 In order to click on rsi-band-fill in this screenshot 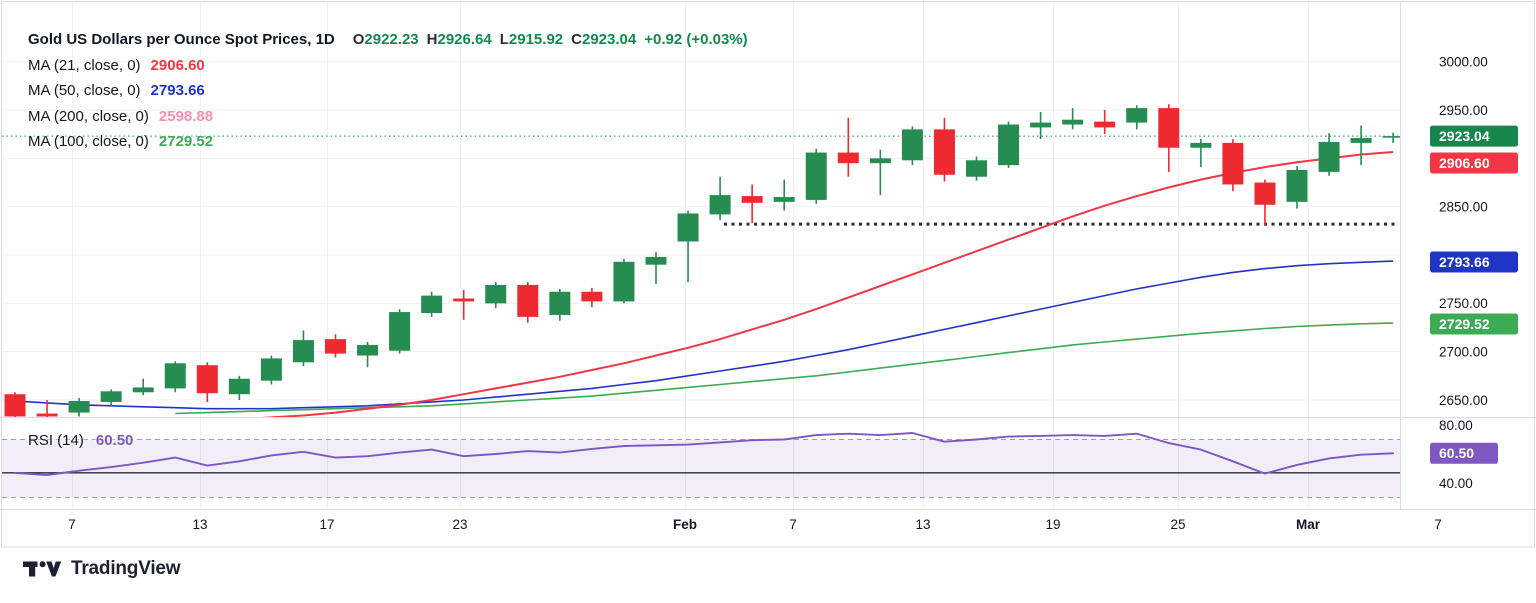, I will do `click(701, 468)`.